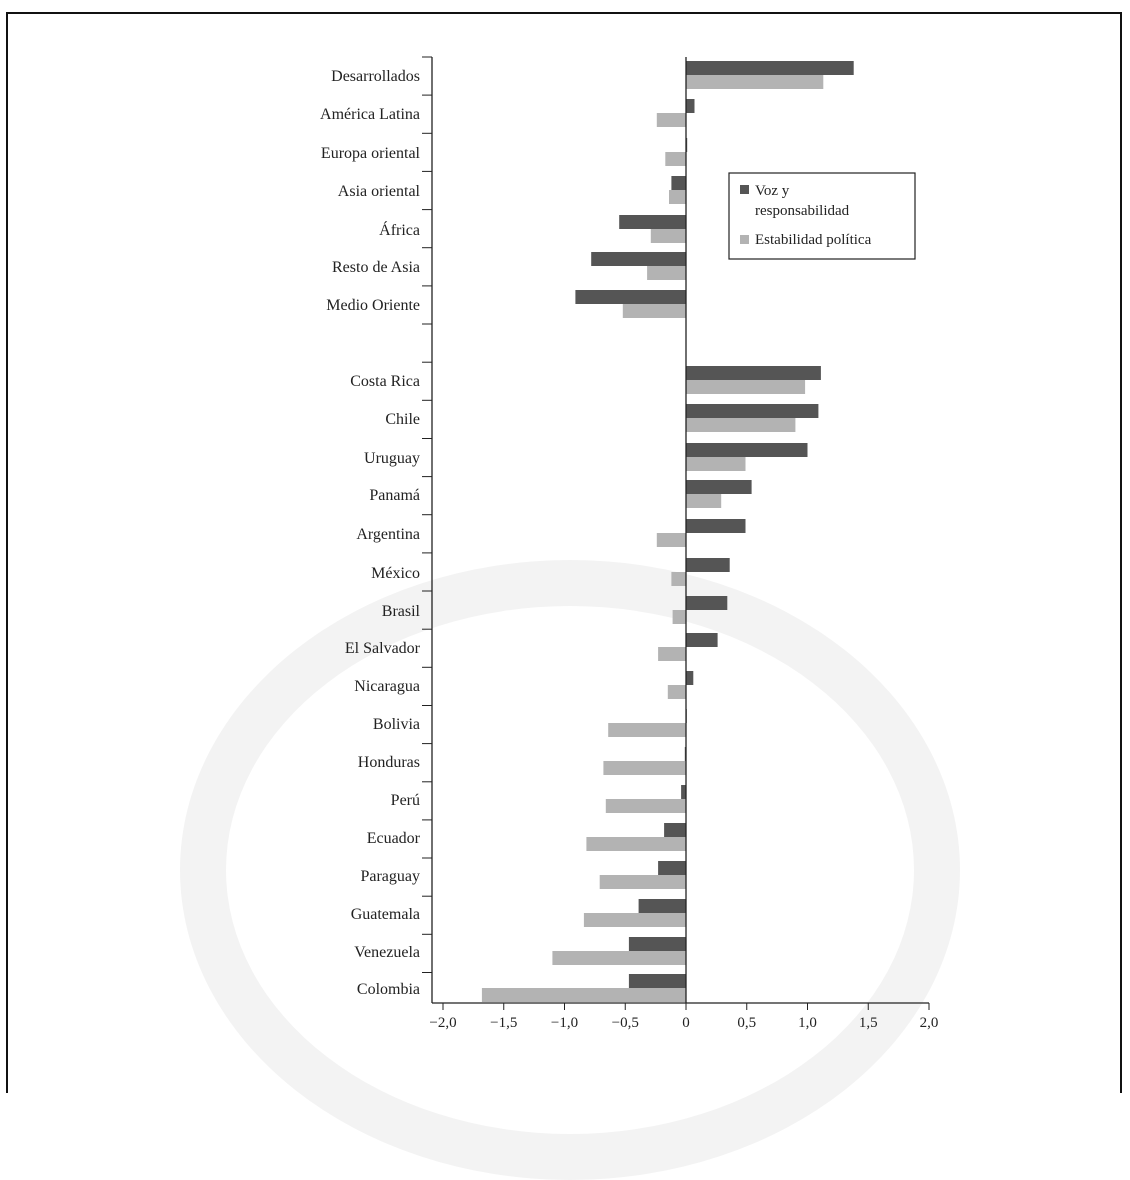 This screenshot has width=1130, height=1180. Describe the element at coordinates (807, 1023) in the screenshot. I see `x-tick-label: 1,0` at that location.